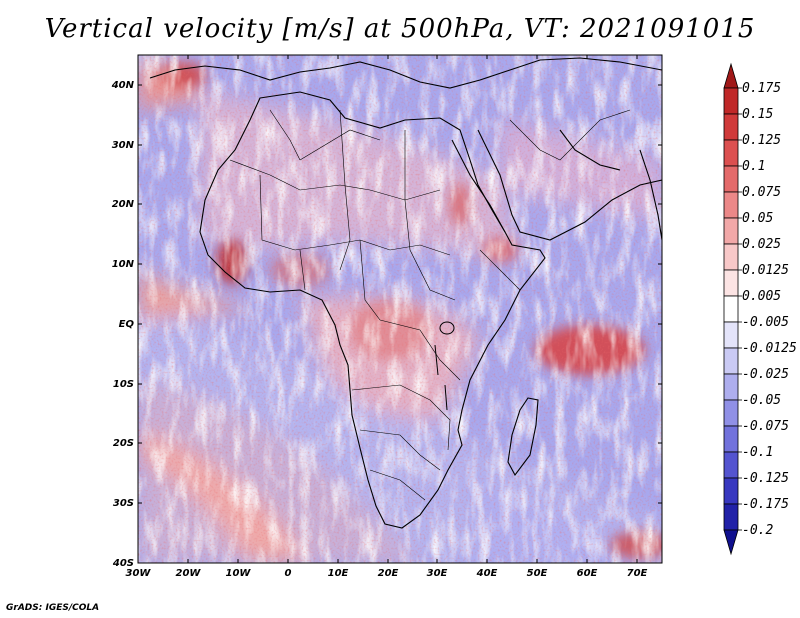 The image size is (800, 618). I want to click on arabia-coast, so click(569, 185).